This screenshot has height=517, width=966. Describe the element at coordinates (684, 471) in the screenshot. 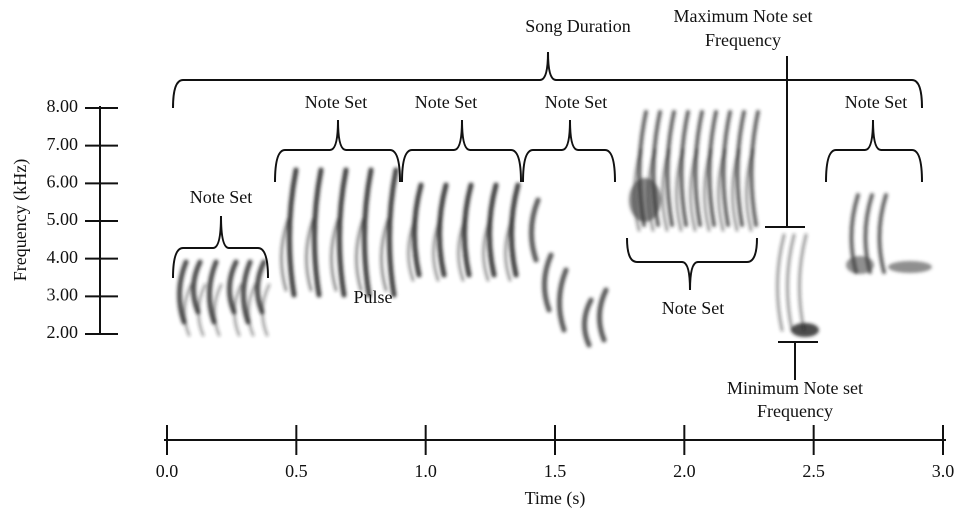

I see `x-tick-label: 2.0` at that location.